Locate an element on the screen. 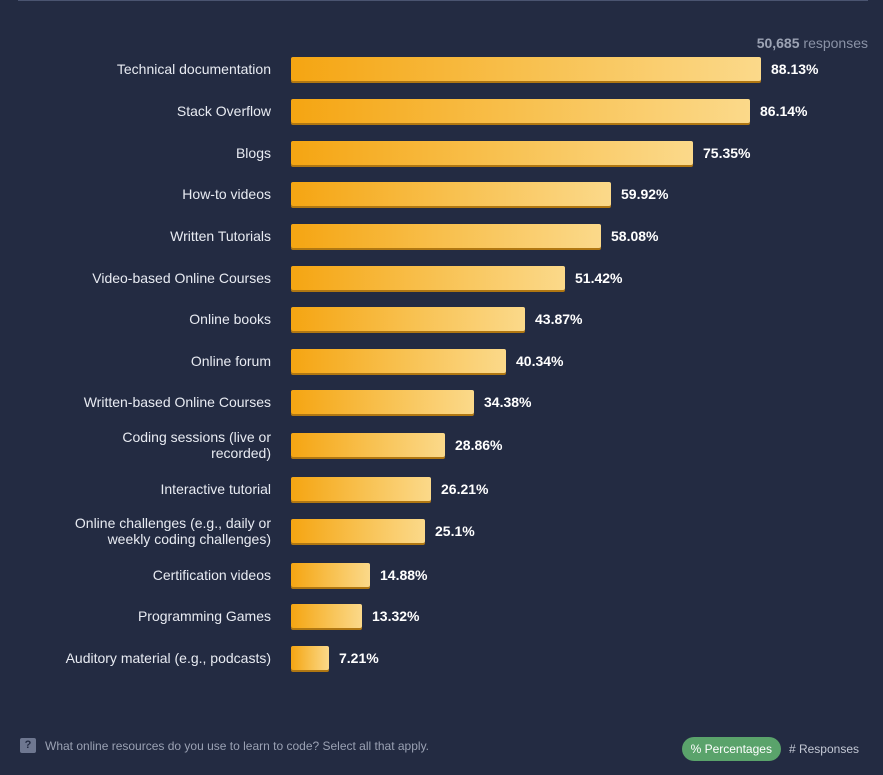  category-label: How-to videos is located at coordinates (141, 194).